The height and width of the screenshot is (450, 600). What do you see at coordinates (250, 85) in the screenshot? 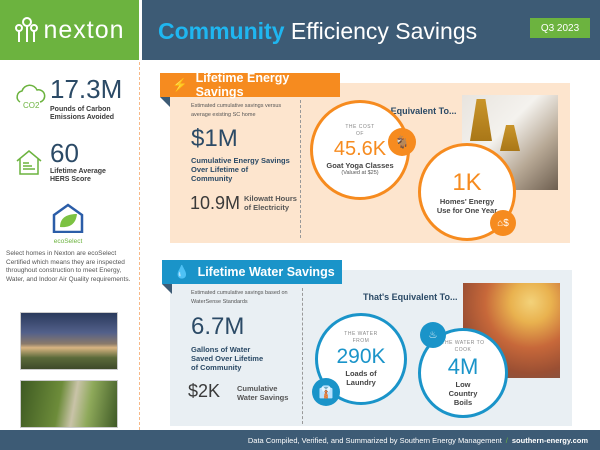
I see `energy-header: ⚡ Lifetime Energy Savings` at bounding box center [250, 85].